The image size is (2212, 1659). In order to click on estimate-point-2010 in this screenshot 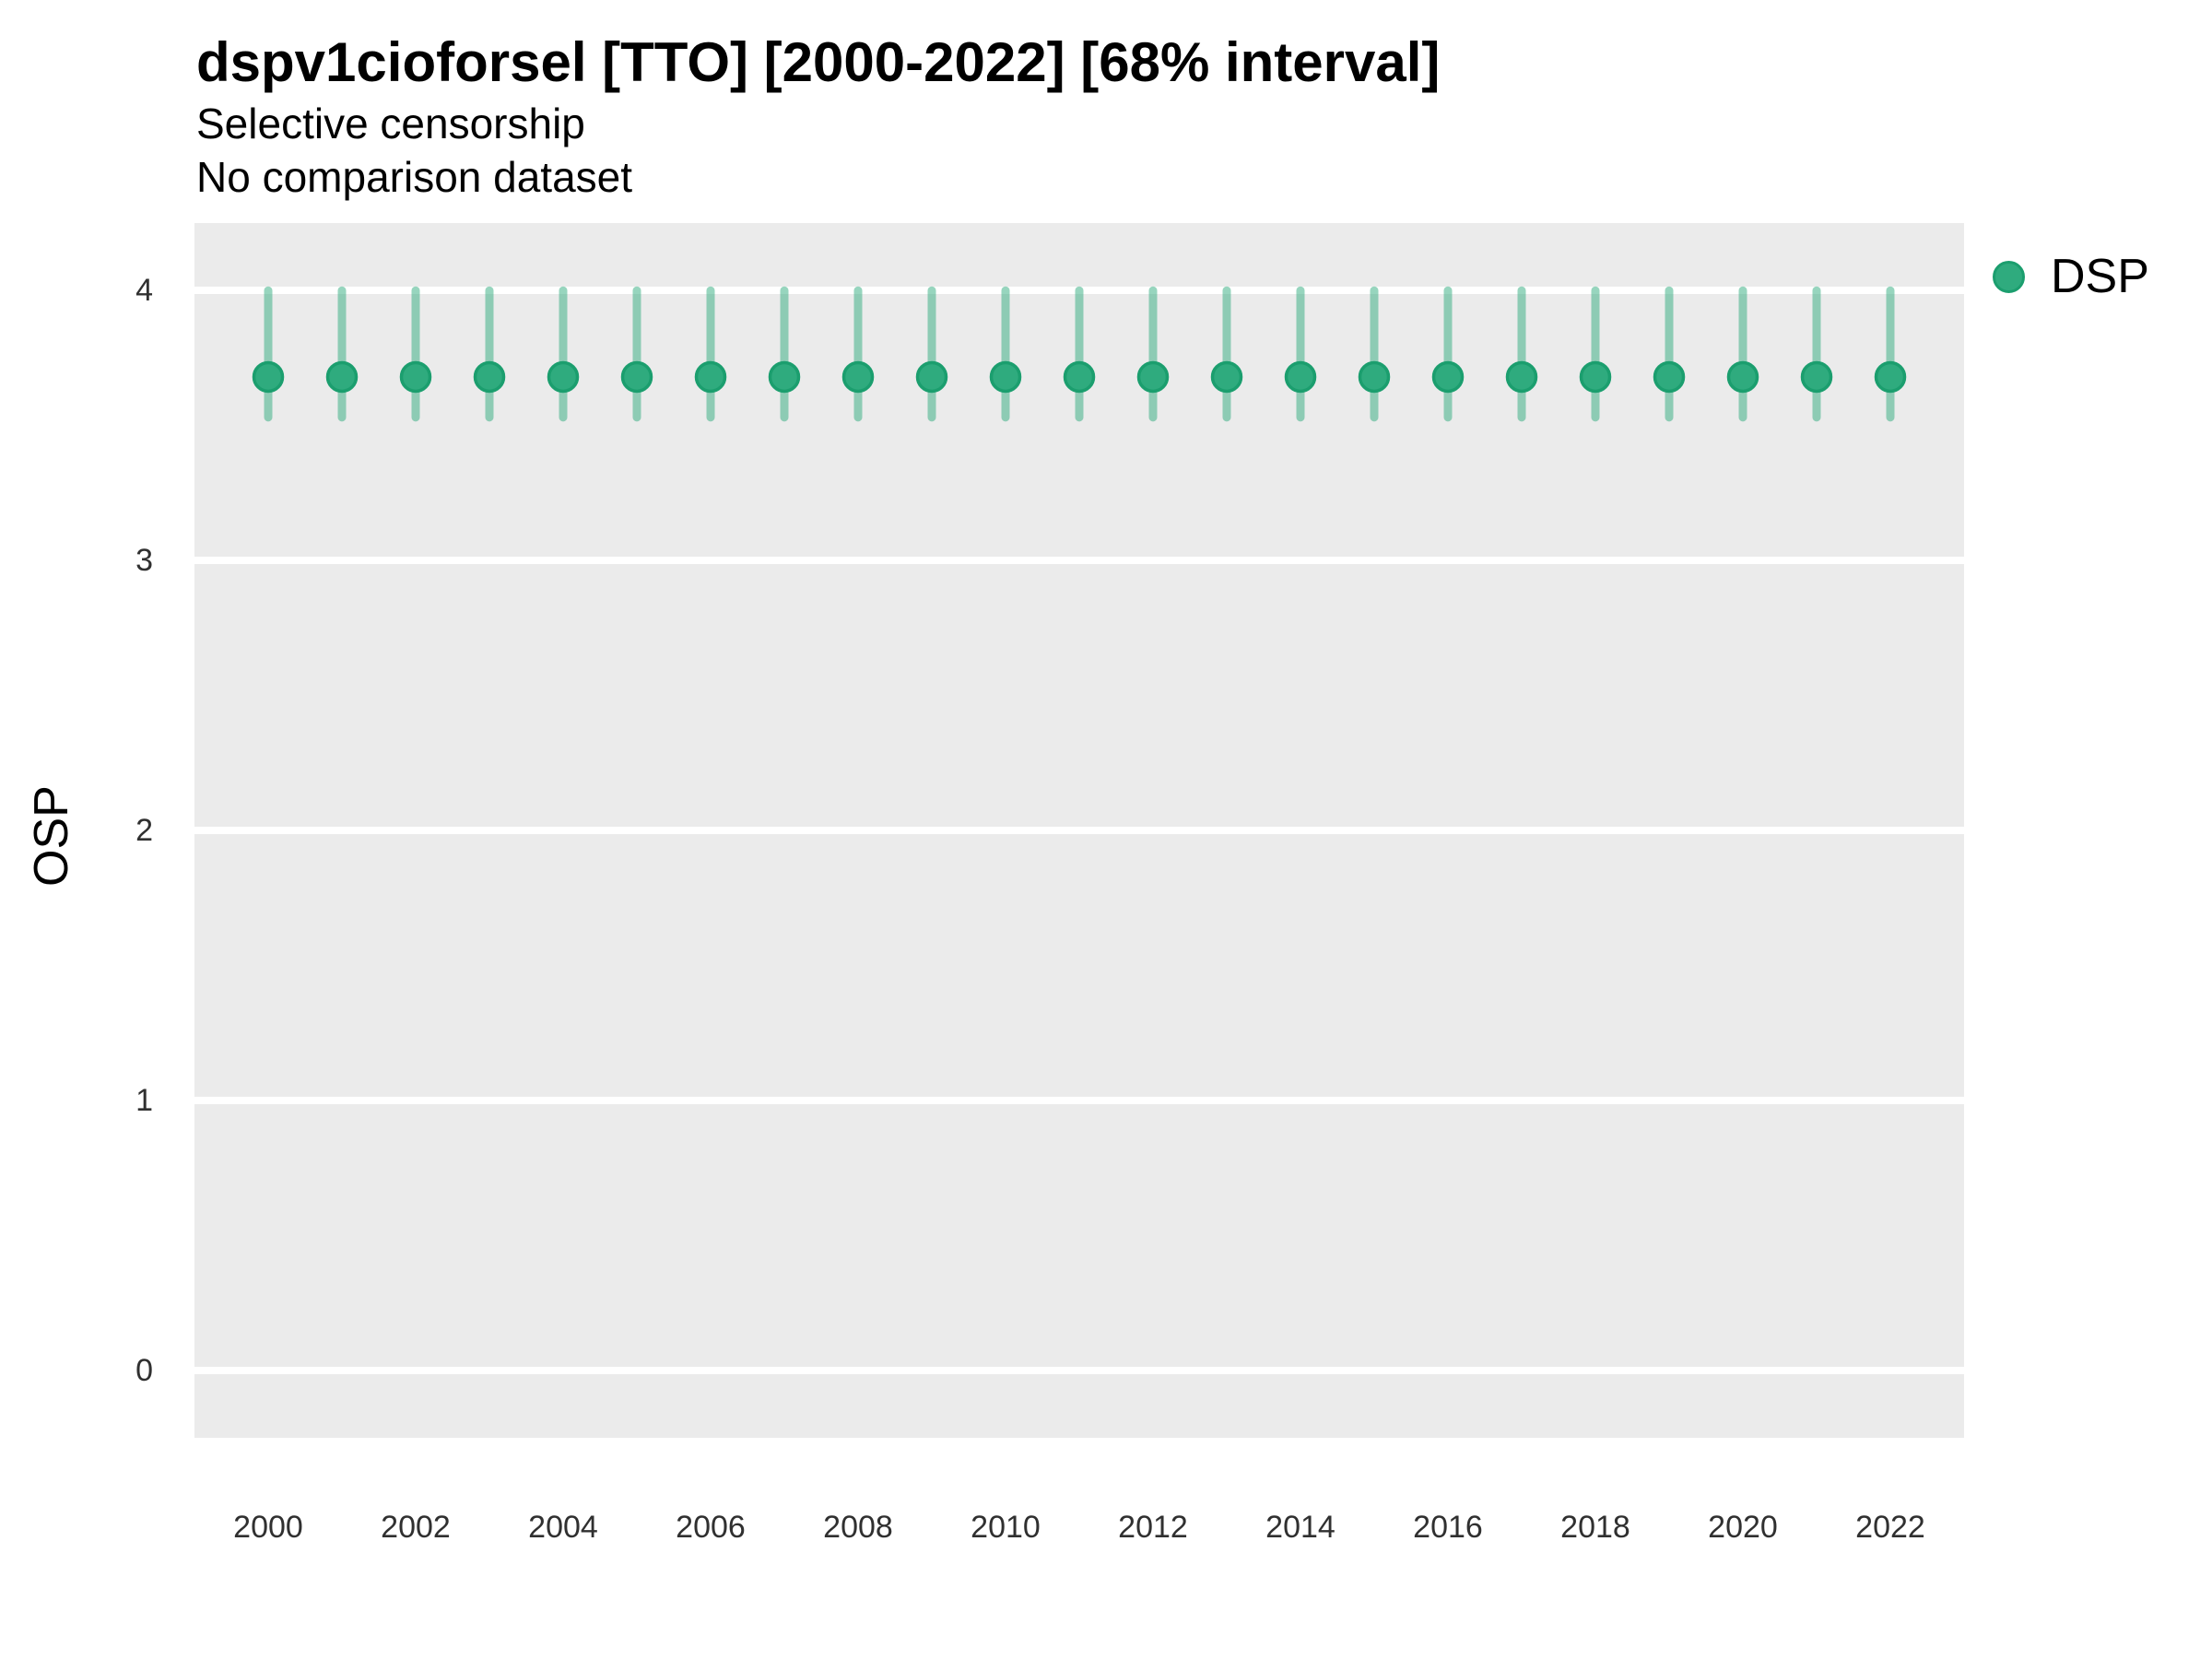, I will do `click(1005, 377)`.